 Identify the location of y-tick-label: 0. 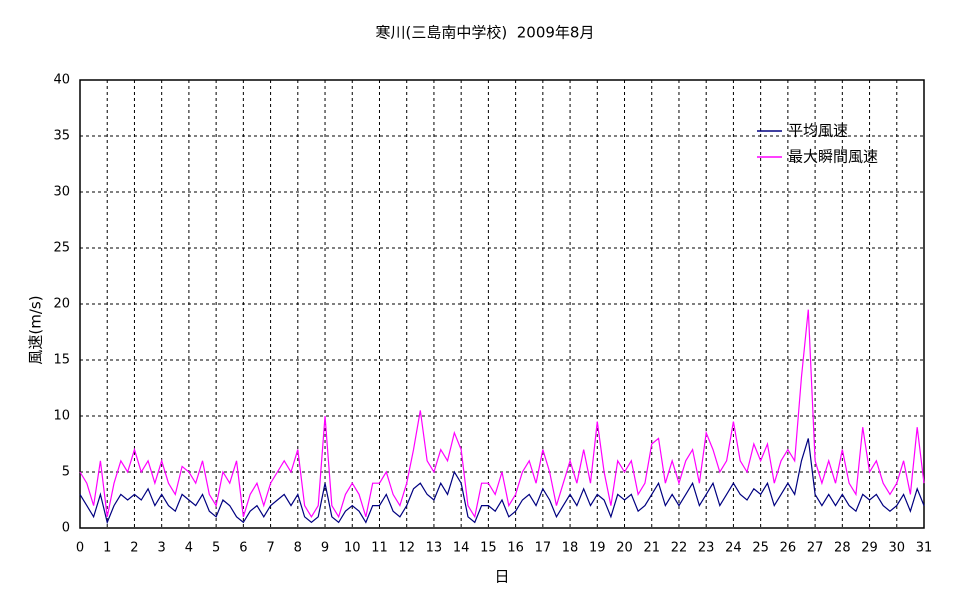
(66, 528).